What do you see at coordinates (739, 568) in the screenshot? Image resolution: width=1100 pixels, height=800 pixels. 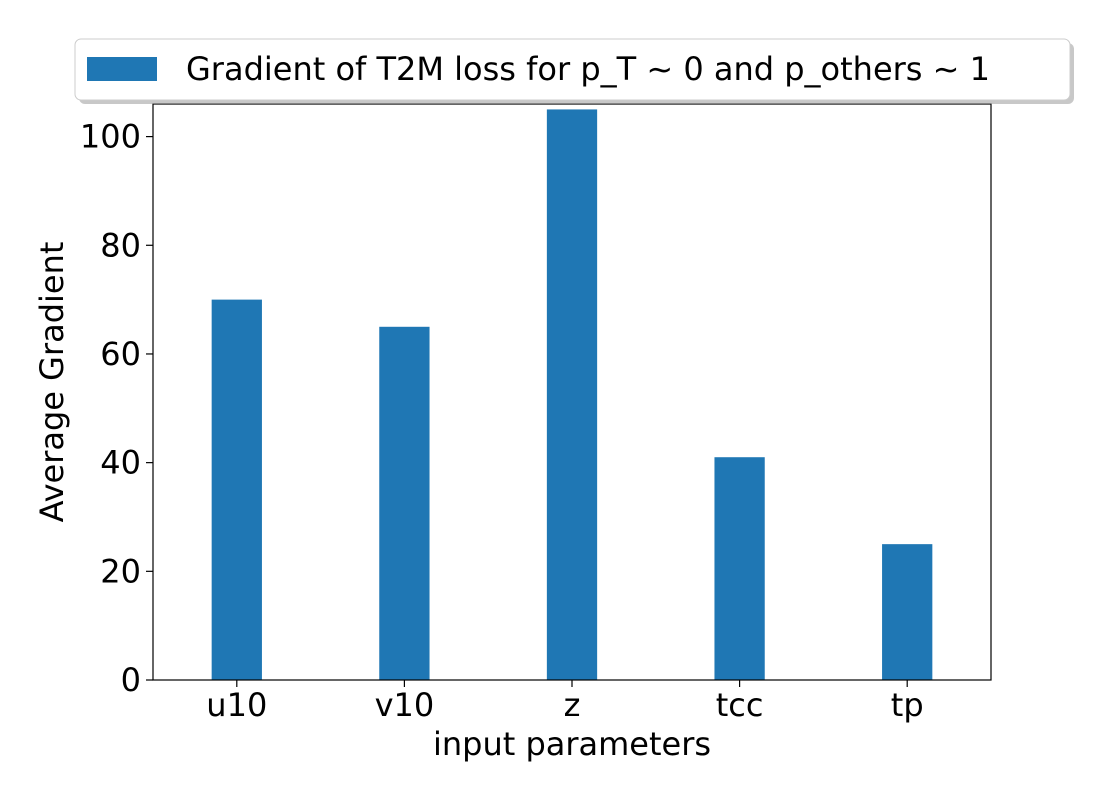 I see `bar-tcc` at bounding box center [739, 568].